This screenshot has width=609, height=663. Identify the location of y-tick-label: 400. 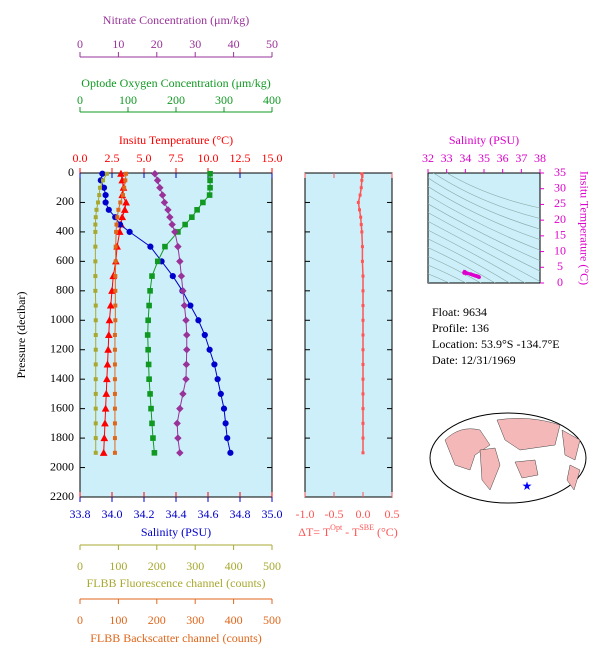
(65, 231).